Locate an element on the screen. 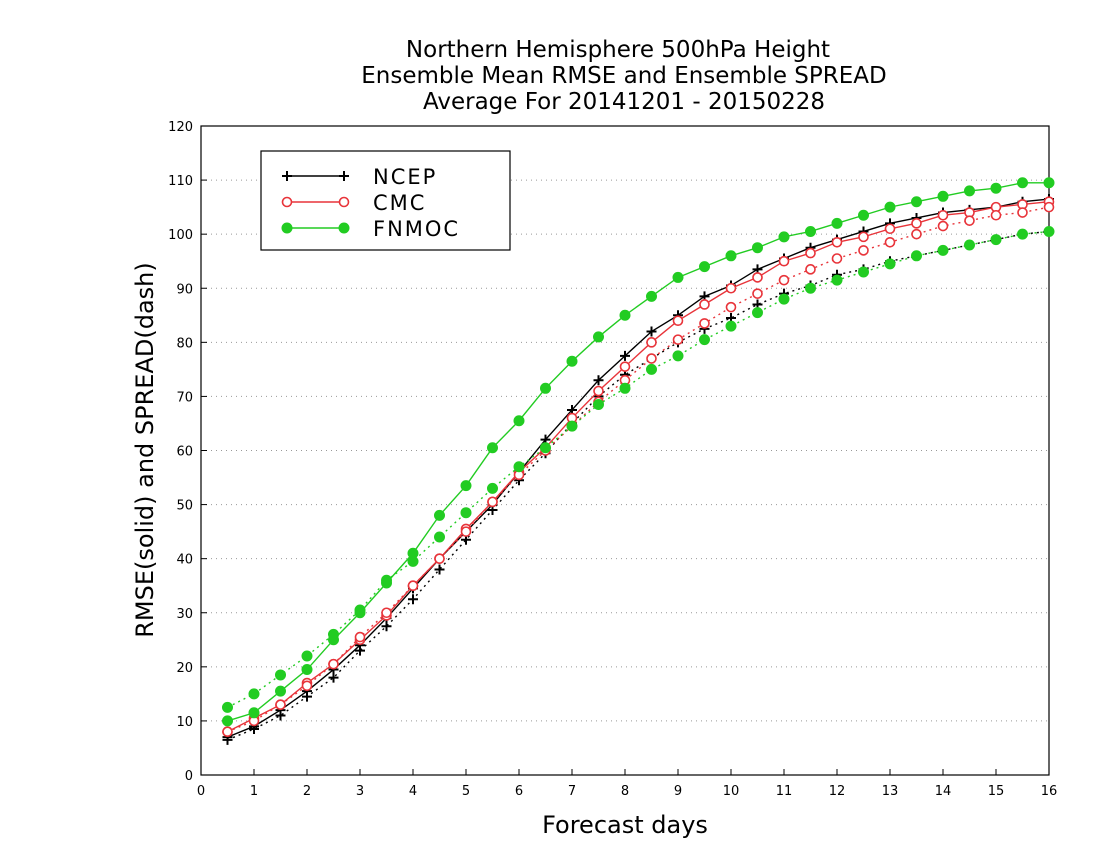  x-tick-label: 12 is located at coordinates (837, 791).